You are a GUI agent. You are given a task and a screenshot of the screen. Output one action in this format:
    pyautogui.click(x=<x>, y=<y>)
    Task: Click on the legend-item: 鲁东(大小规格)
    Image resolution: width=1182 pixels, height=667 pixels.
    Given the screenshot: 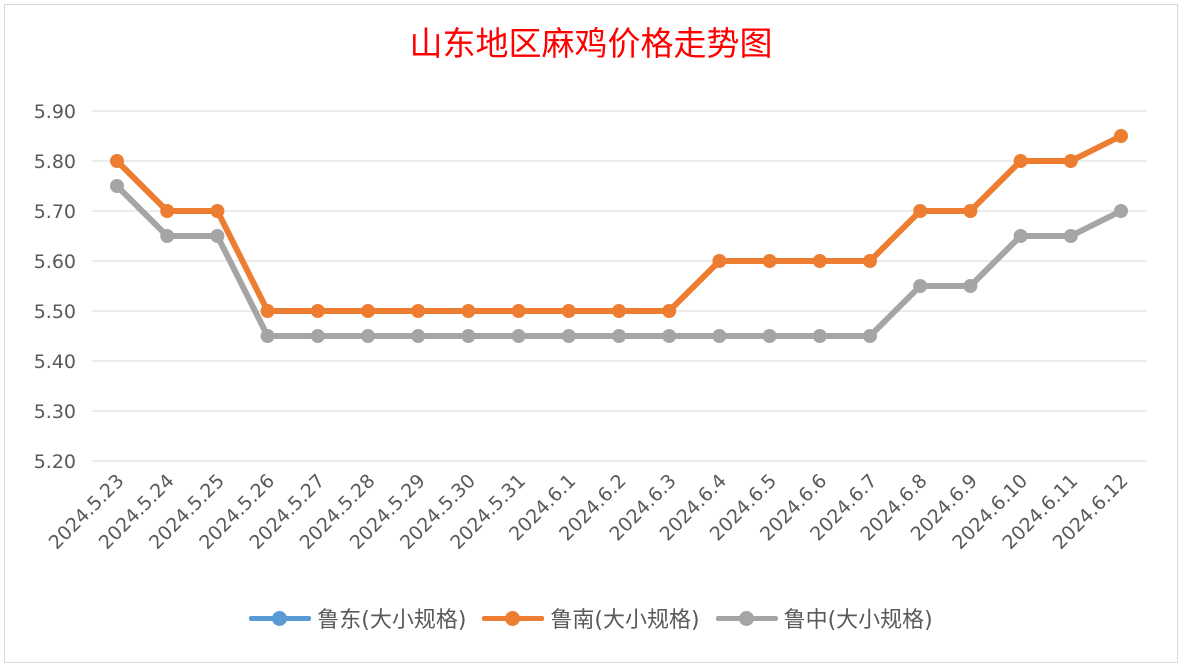 What is the action you would take?
    pyautogui.click(x=357, y=618)
    